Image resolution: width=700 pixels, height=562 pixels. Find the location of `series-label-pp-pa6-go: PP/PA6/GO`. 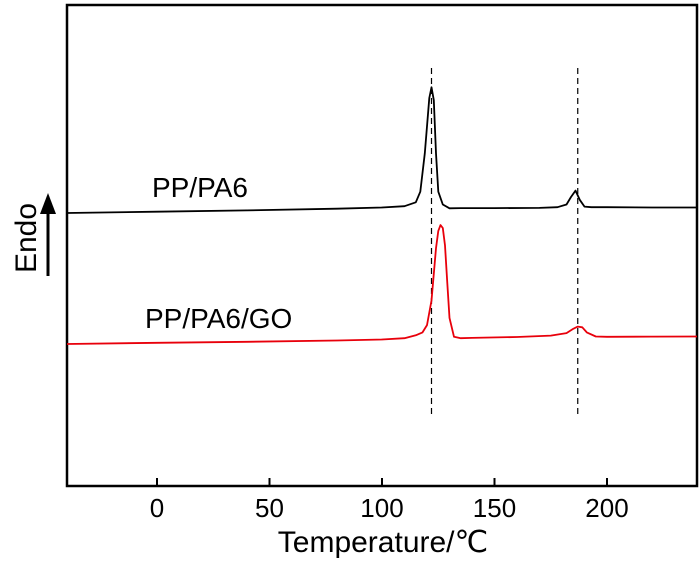

series-label-pp-pa6-go: PP/PA6/GO is located at coordinates (218, 318).